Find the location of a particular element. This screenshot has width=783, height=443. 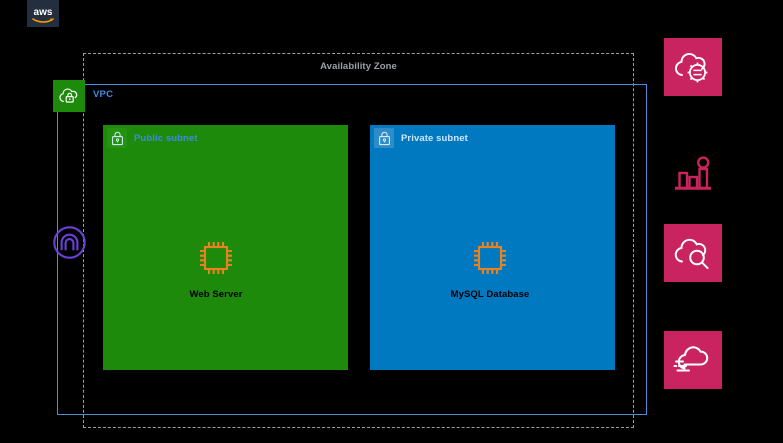

svg-text: aws is located at coordinates (43, 12).